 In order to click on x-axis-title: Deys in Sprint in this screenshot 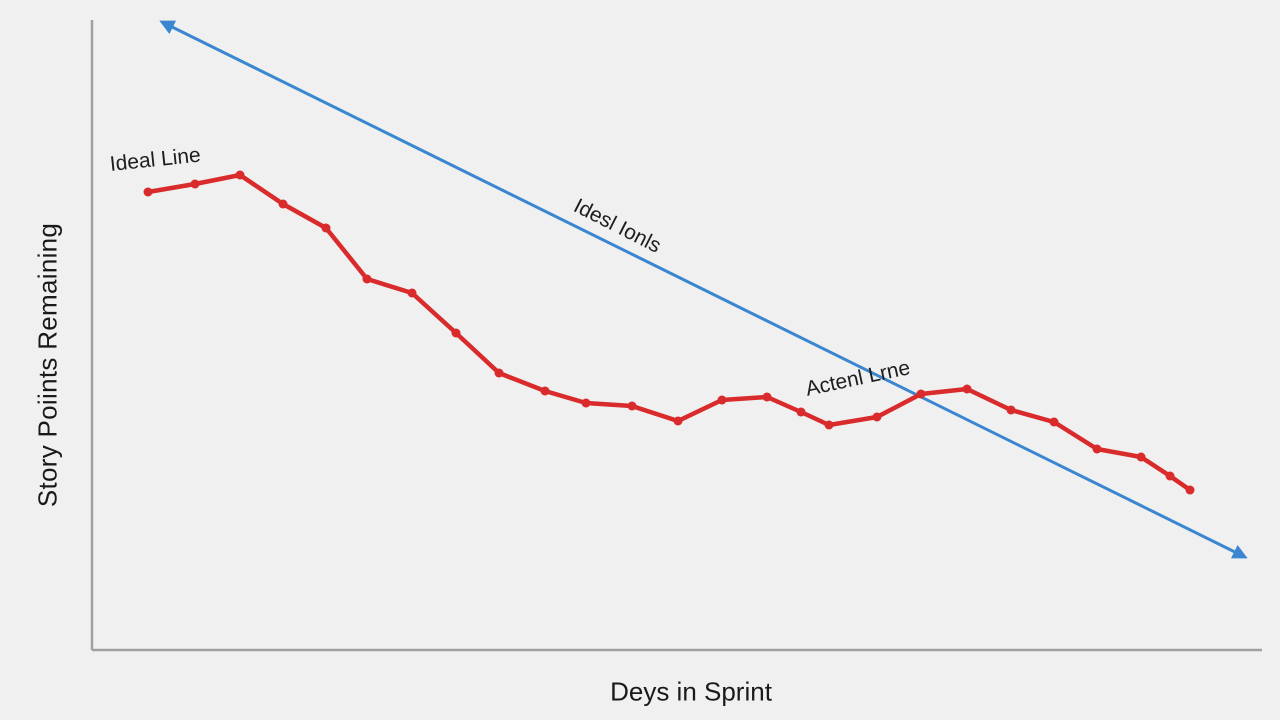, I will do `click(691, 691)`.